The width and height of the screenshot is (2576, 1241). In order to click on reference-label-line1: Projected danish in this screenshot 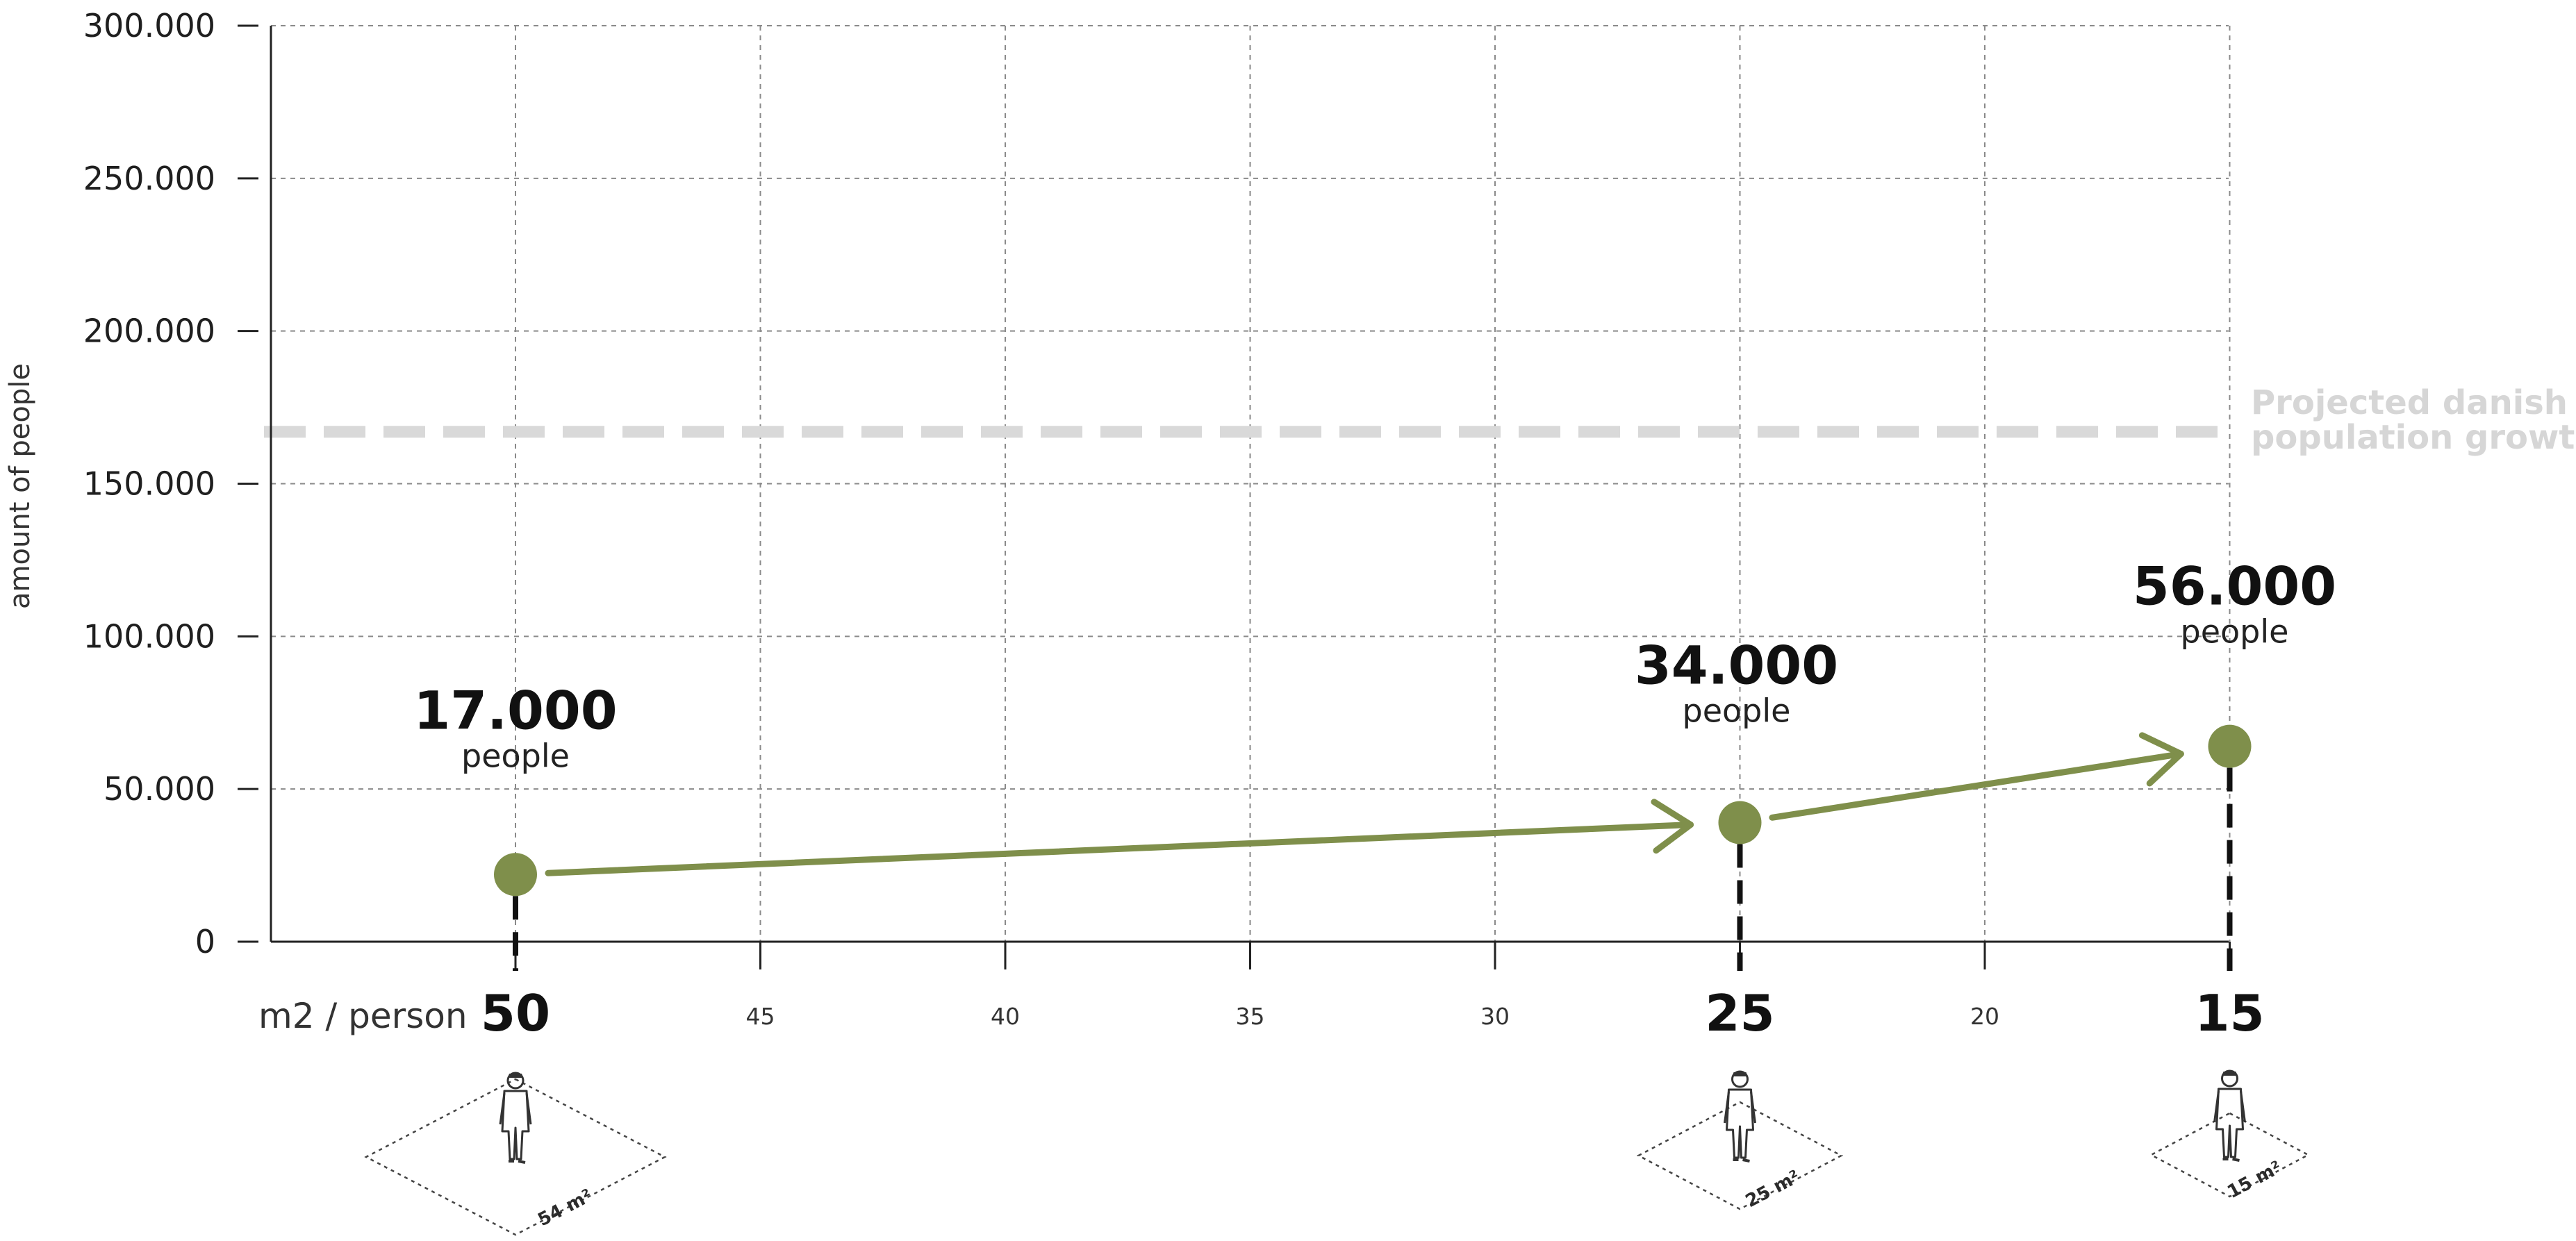, I will do `click(2410, 402)`.